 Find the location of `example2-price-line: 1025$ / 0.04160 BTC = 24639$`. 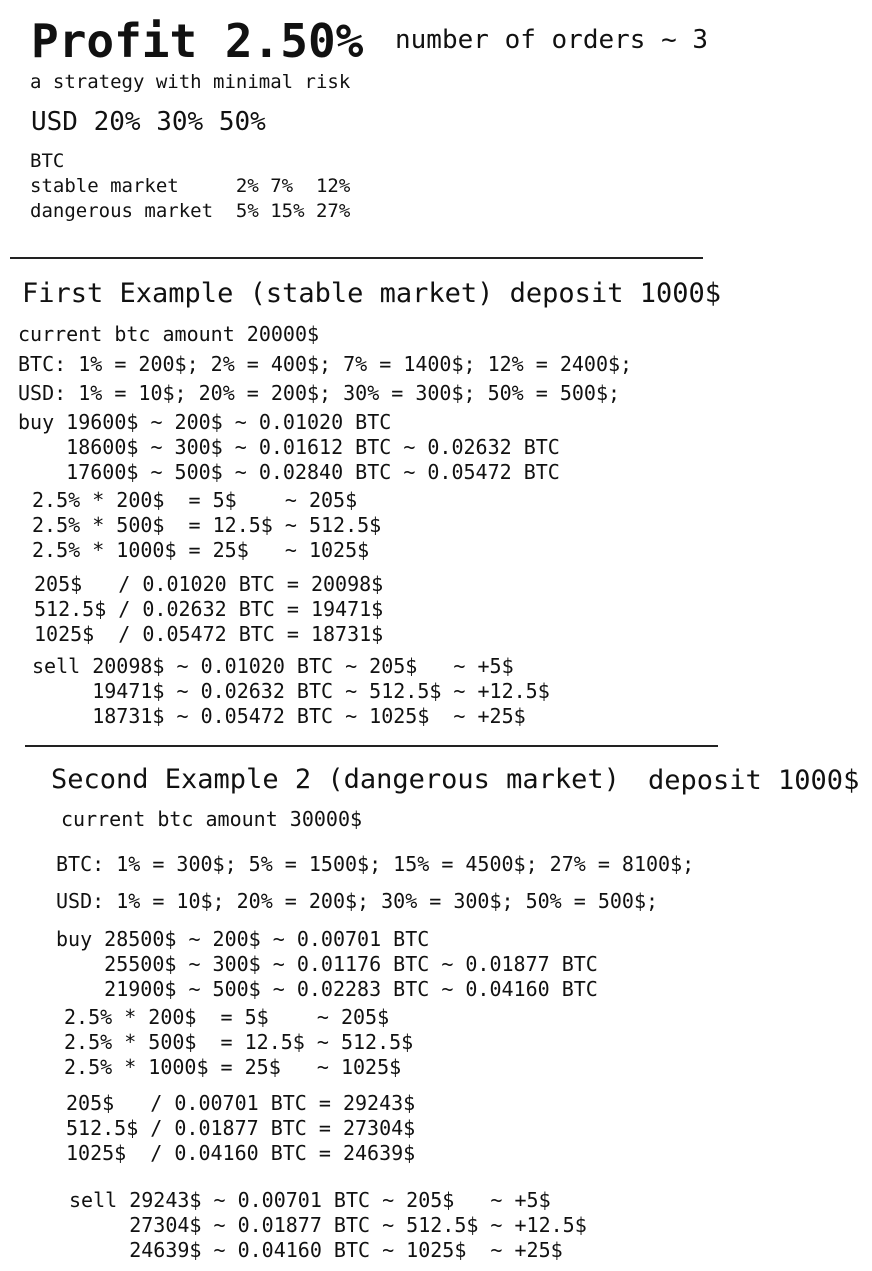

example2-price-line: 1025$ / 0.04160 BTC = 24639$ is located at coordinates (241, 1153).